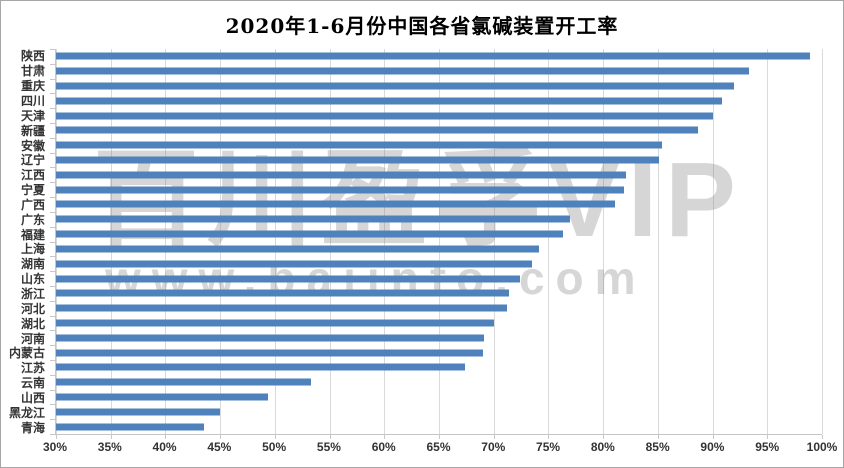  Describe the element at coordinates (328, 447) in the screenshot. I see `x-axis-tick-label: 55%` at that location.